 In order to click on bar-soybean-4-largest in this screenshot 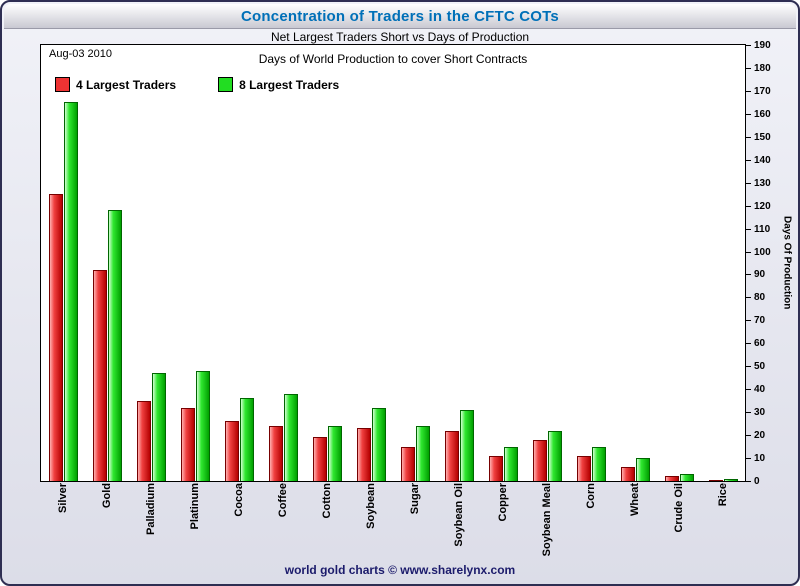, I will do `click(363, 454)`.